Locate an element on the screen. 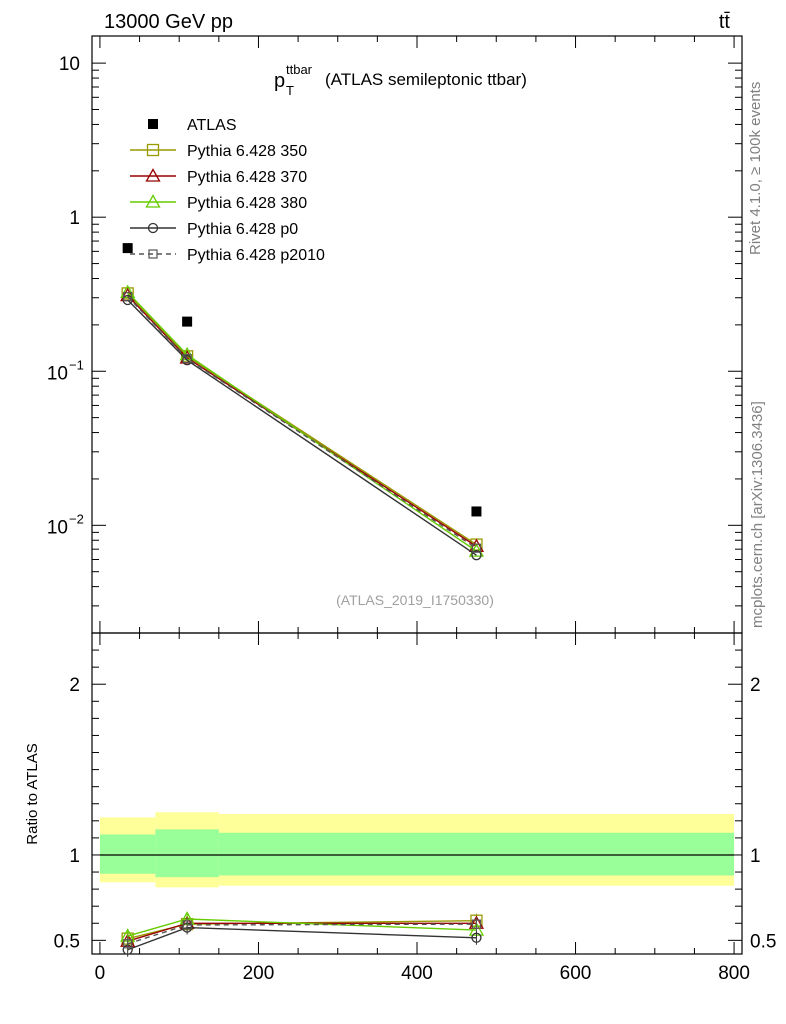  title-main: p is located at coordinates (279, 81).